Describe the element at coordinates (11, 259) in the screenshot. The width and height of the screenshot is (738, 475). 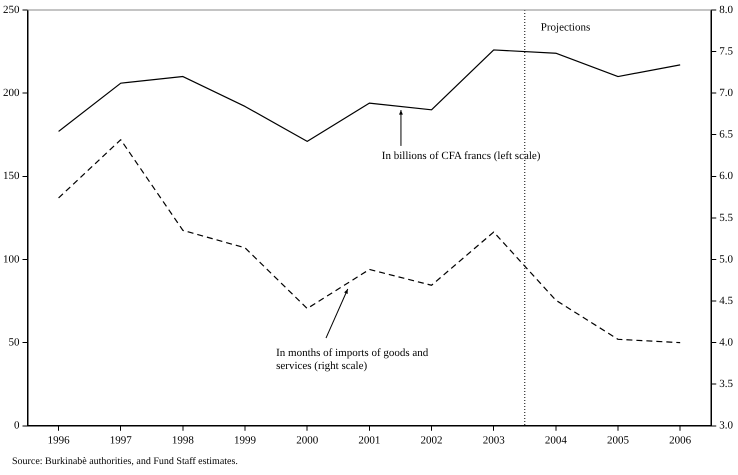
I see `y-tick-label: 100` at that location.